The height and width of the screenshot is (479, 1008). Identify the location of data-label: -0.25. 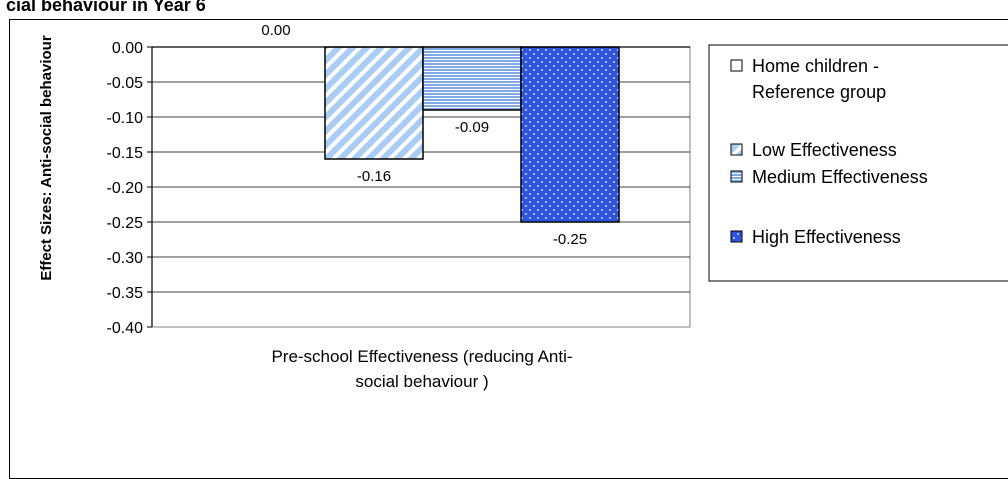
(570, 239).